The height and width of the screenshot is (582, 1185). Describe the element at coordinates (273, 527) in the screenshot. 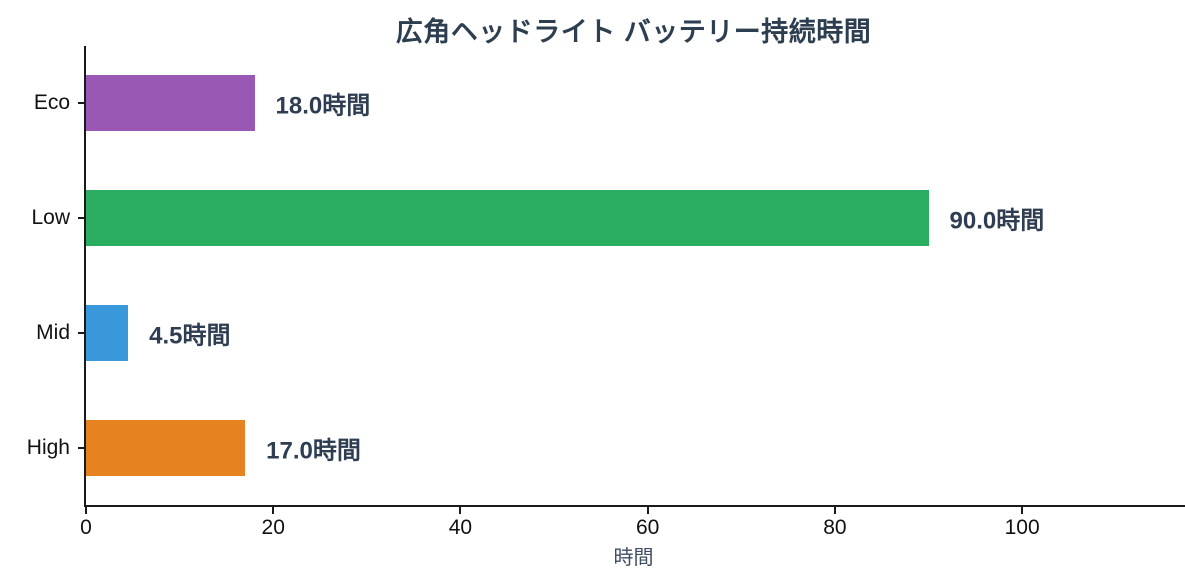

I see `x-axis-tick-label: 20` at that location.